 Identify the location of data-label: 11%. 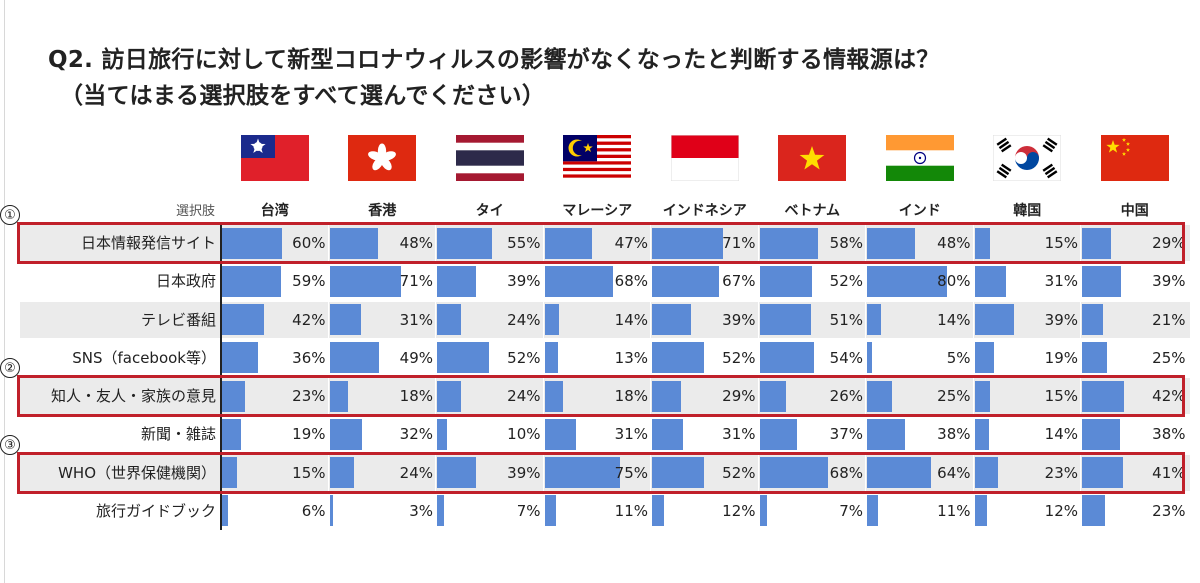
(631, 510).